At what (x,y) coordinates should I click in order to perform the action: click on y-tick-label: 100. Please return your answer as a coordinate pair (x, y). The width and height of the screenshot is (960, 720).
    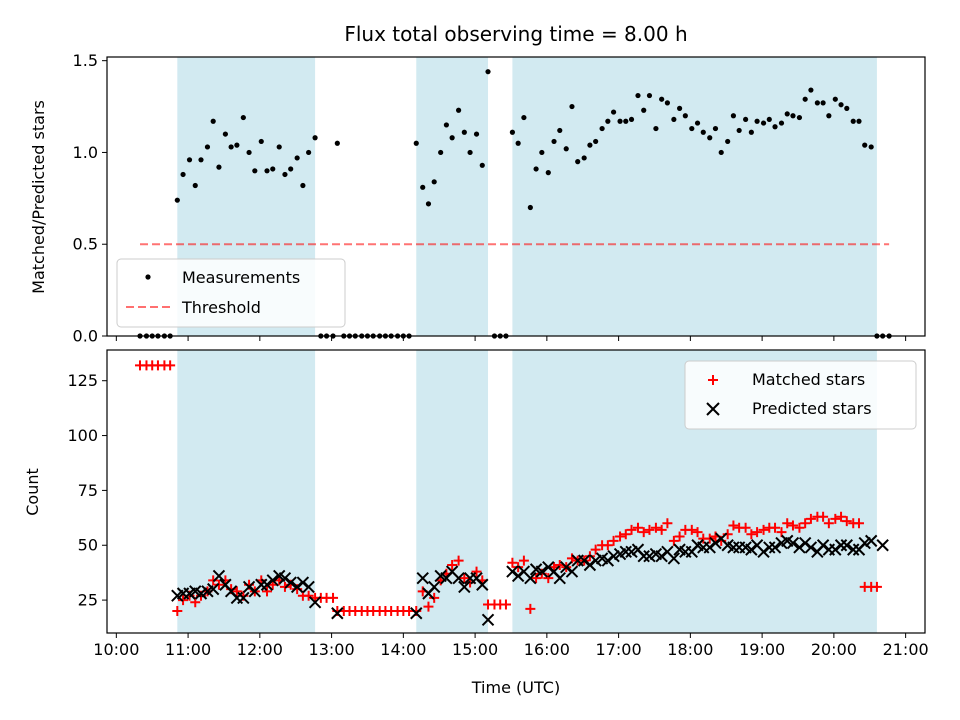
    Looking at the image, I should click on (82, 435).